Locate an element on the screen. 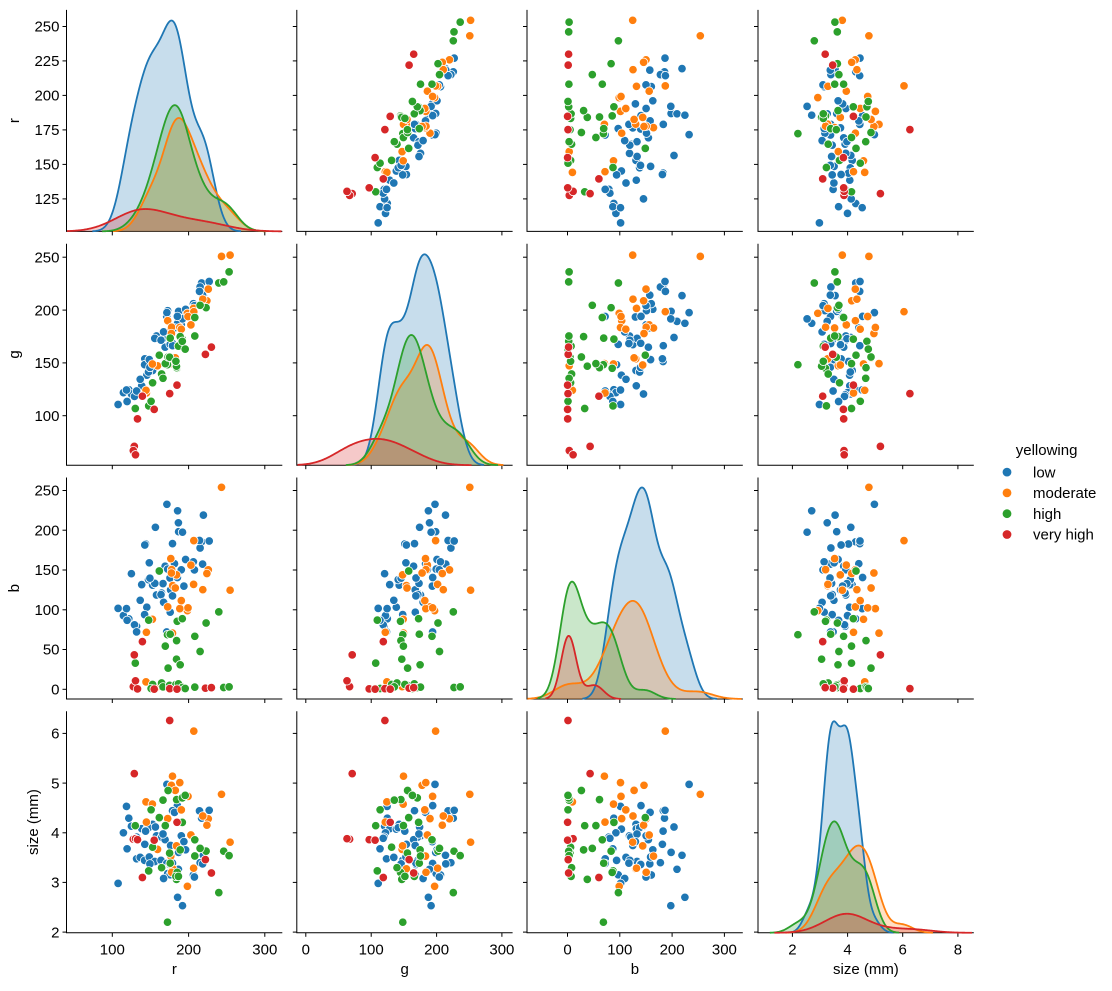 Image resolution: width=1112 pixels, height=991 pixels. svg-text: very high is located at coordinates (1063, 535).